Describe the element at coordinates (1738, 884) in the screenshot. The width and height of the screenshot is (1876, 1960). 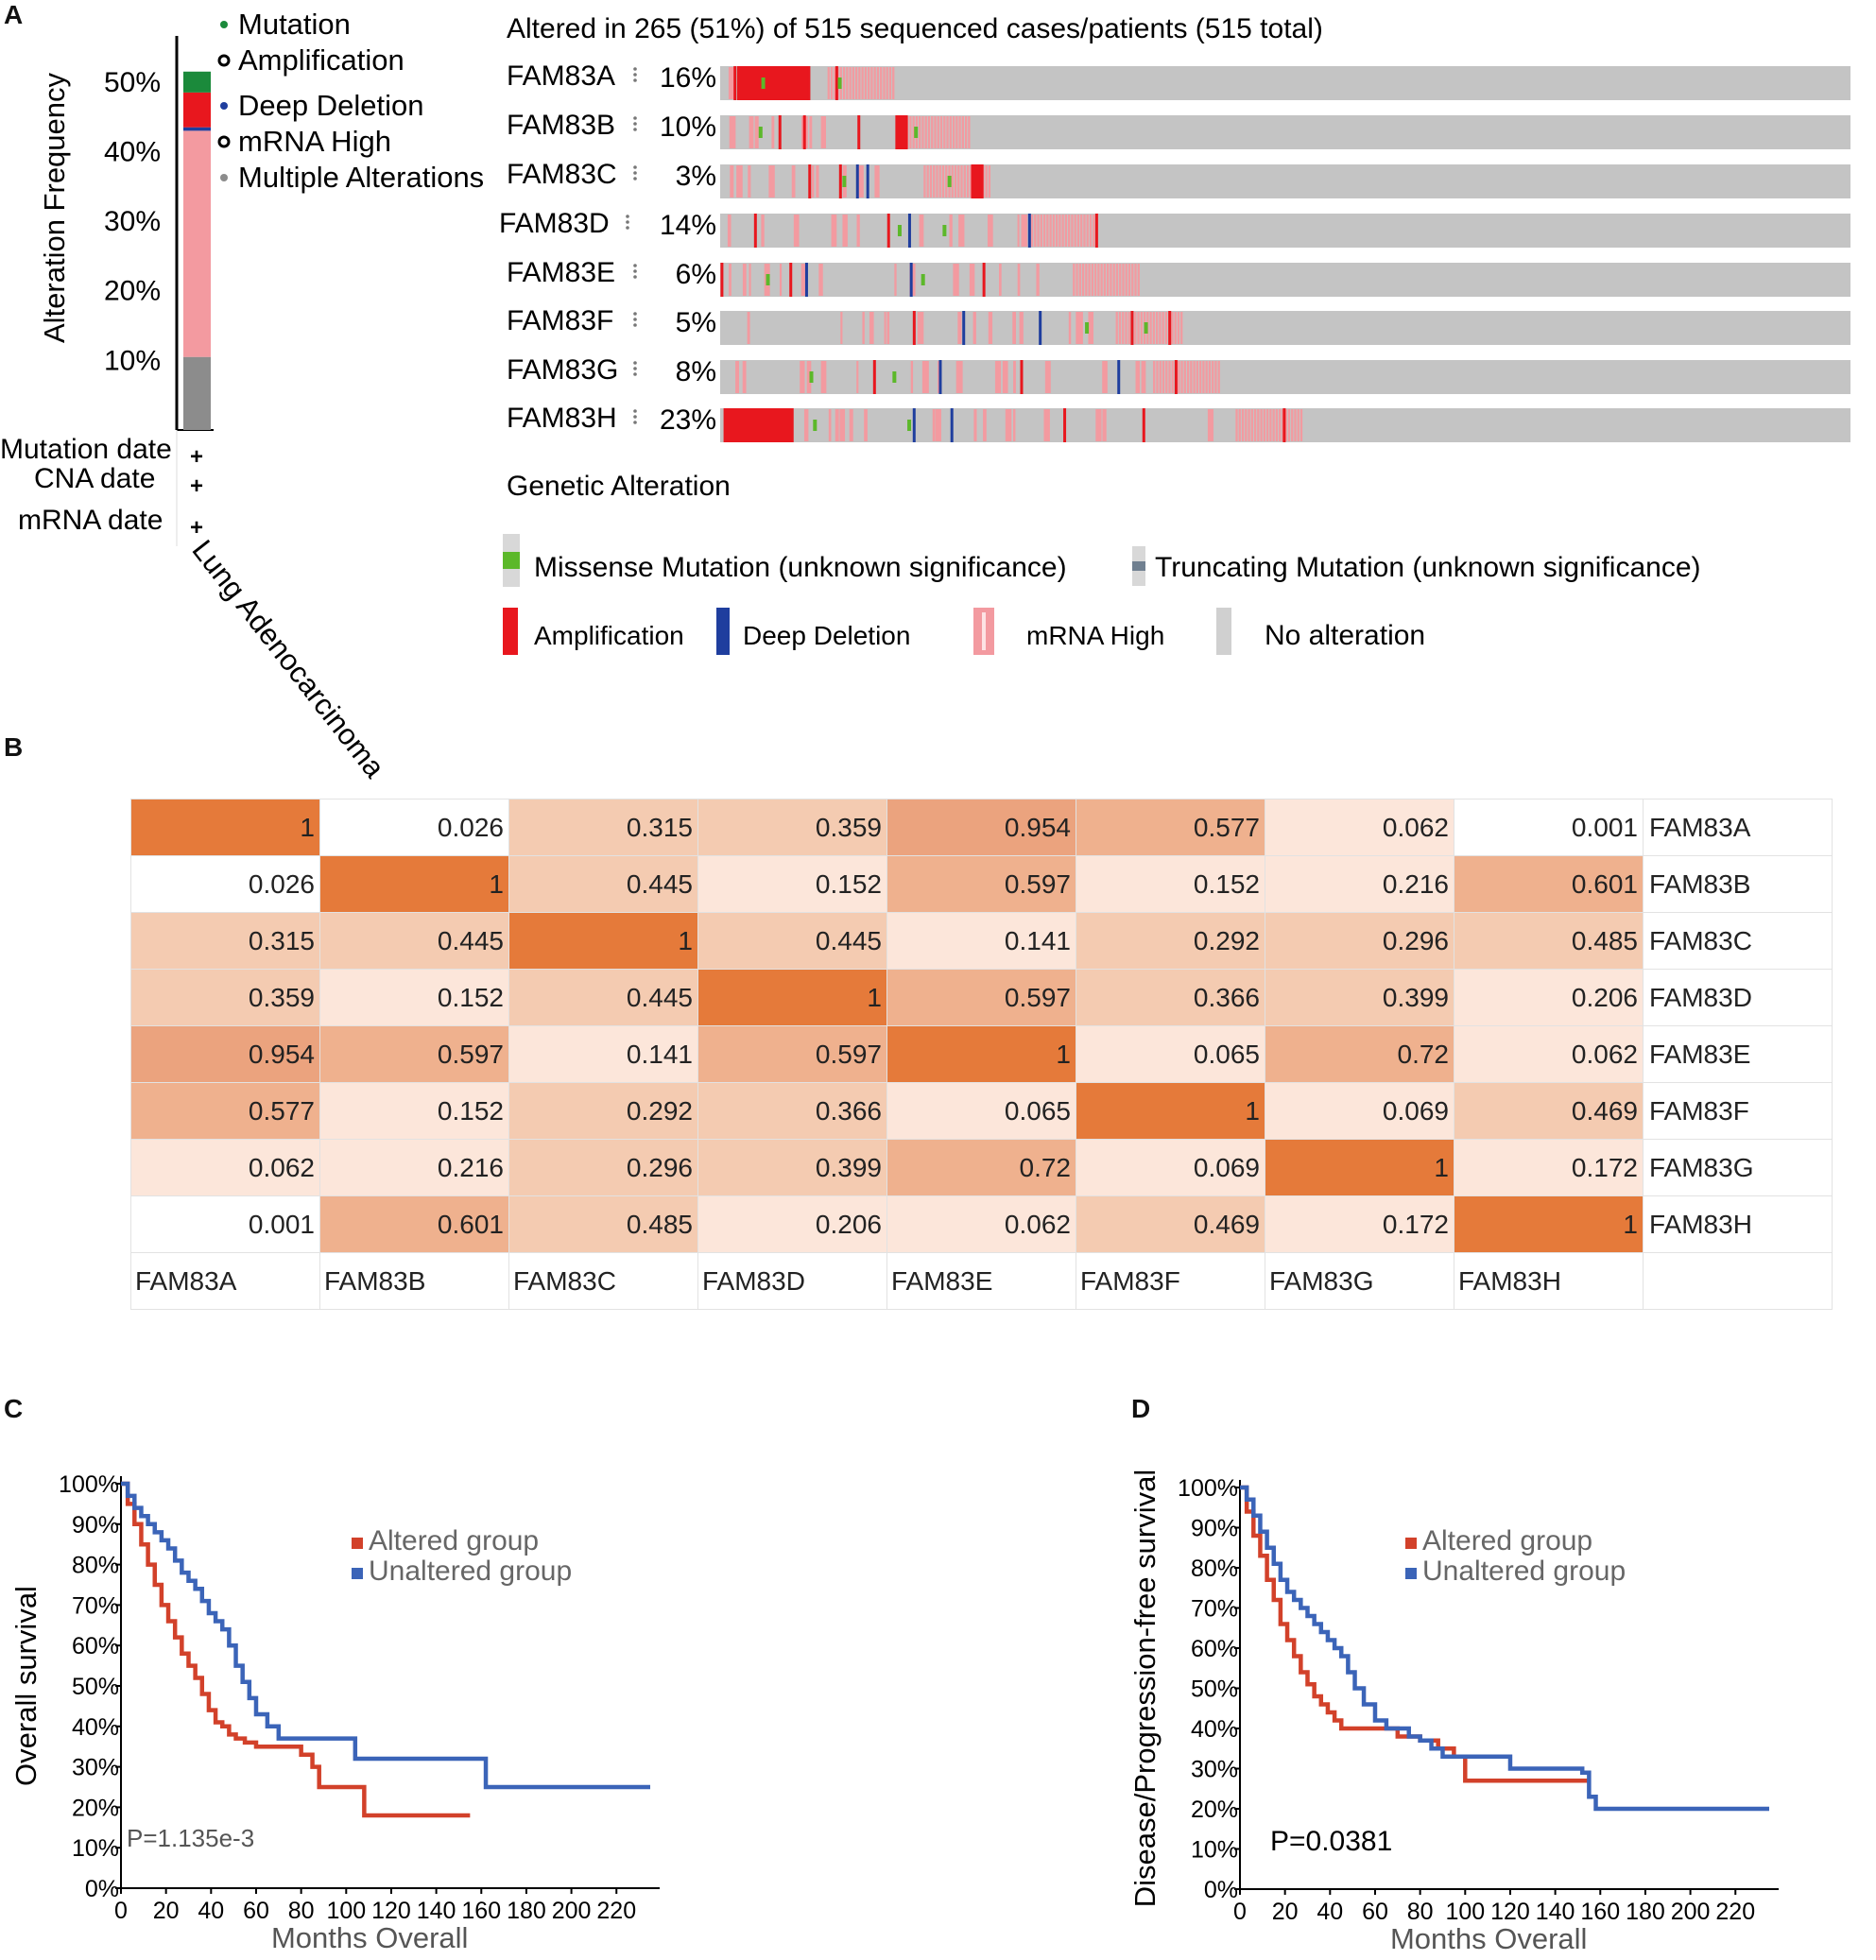
I see `matrix-row-label: FAM83B` at that location.